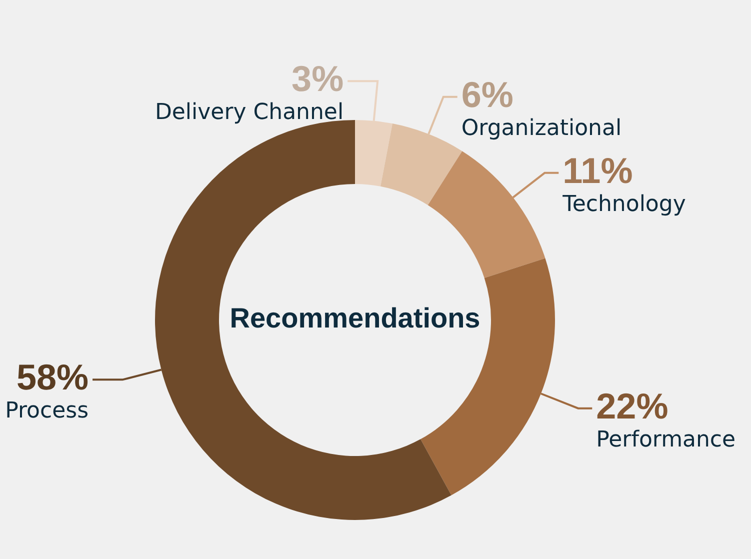  Describe the element at coordinates (624, 204) in the screenshot. I see `slice-label: Technology` at that location.